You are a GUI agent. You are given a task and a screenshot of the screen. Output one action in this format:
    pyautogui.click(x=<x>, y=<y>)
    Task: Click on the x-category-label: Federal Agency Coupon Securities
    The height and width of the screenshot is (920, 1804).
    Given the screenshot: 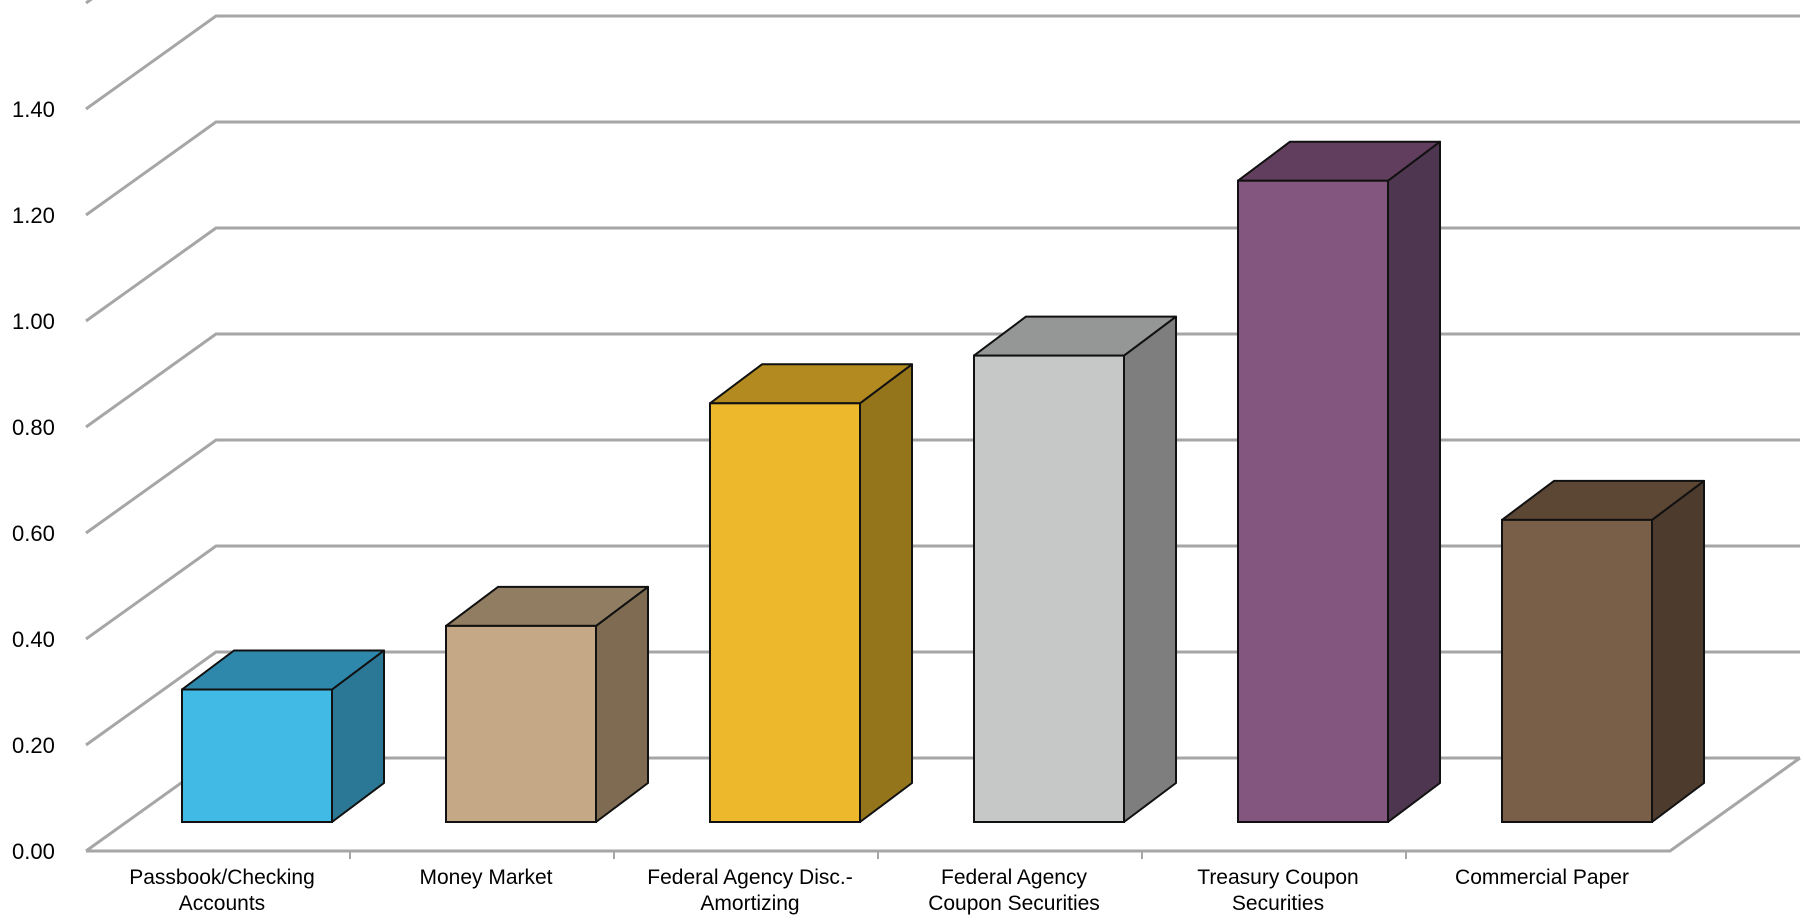 What is the action you would take?
    pyautogui.click(x=1014, y=890)
    